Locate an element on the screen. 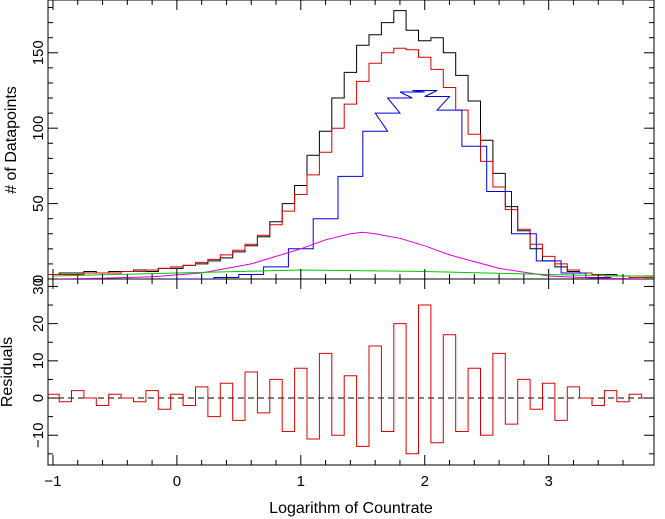 Image resolution: width=665 pixels, height=519 pixels. bottom-y-axis-title: Residuals is located at coordinates (8, 372).